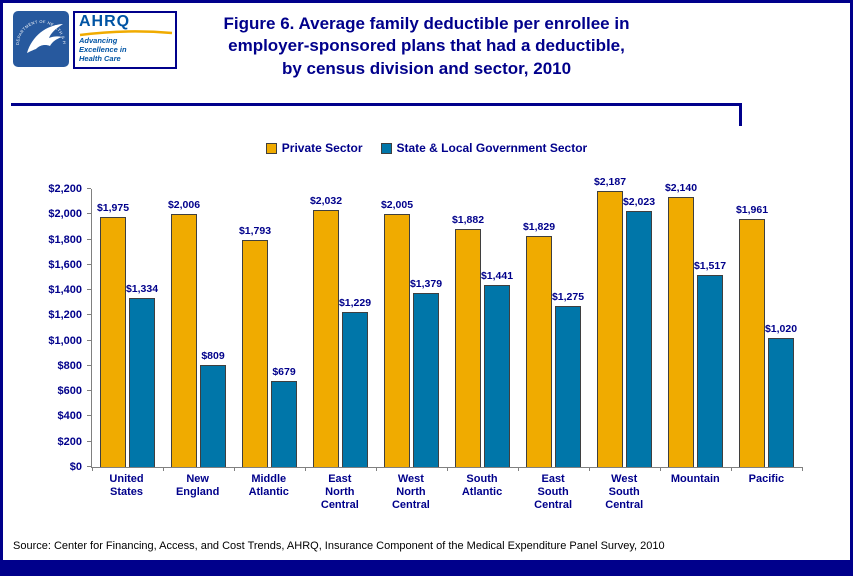 The image size is (853, 576). Describe the element at coordinates (142, 289) in the screenshot. I see `bar-value-label: $1,334` at that location.